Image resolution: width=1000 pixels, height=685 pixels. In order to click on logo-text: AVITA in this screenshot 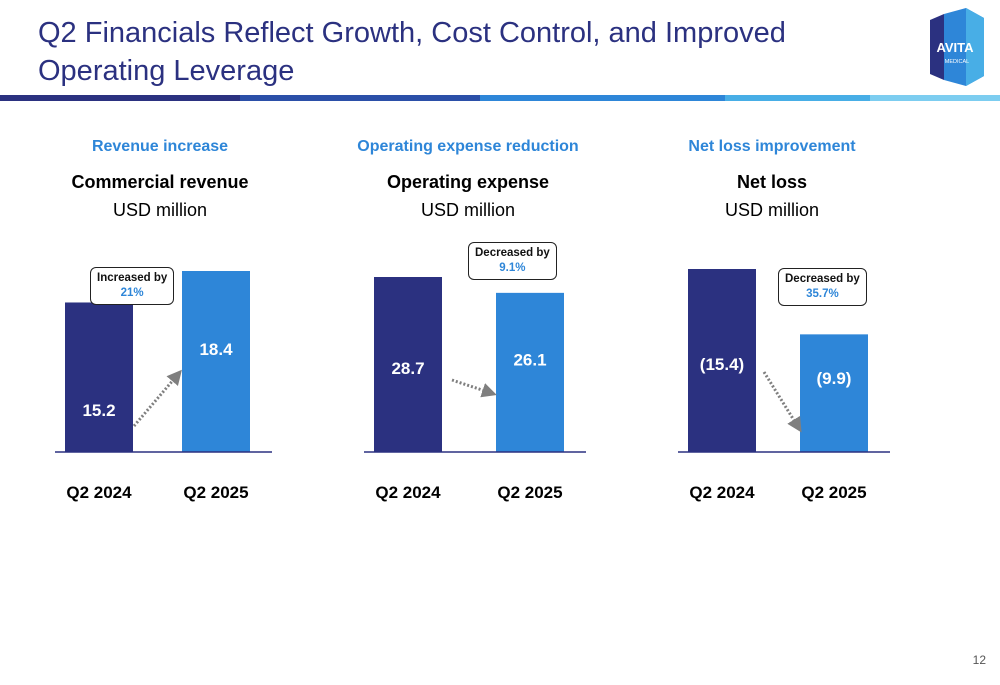, I will do `click(955, 47)`.